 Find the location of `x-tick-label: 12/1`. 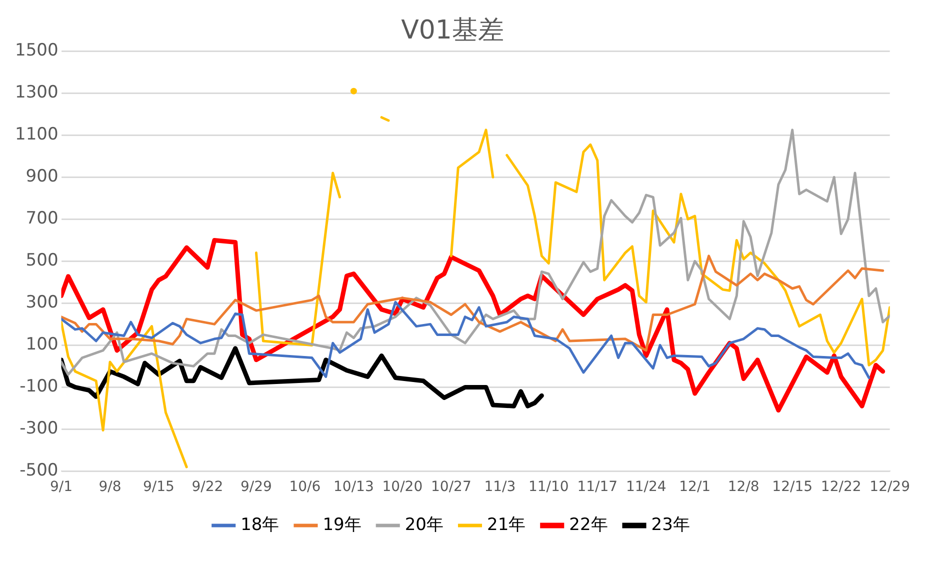

x-tick-label: 12/1 is located at coordinates (695, 487).